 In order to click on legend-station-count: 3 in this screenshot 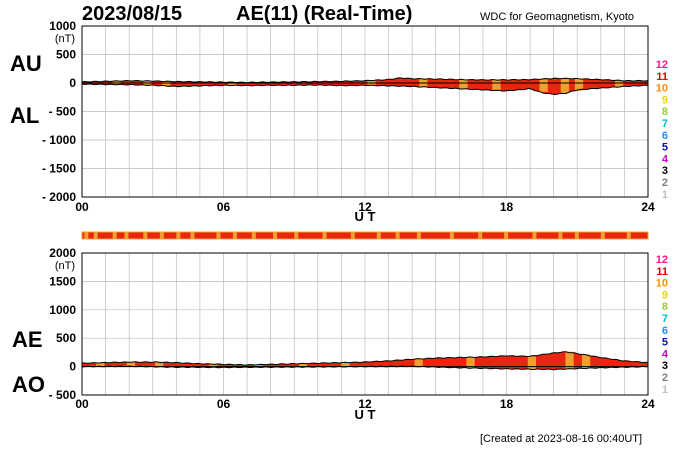, I will do `click(665, 171)`.